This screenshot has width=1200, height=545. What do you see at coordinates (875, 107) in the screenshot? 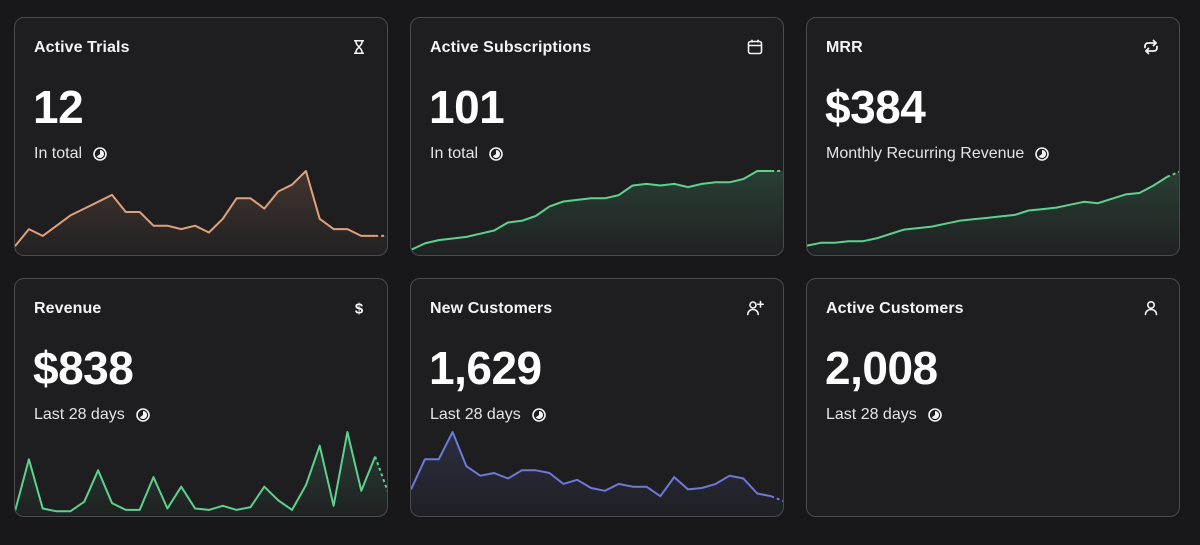
I see `metric-value: $384` at bounding box center [875, 107].